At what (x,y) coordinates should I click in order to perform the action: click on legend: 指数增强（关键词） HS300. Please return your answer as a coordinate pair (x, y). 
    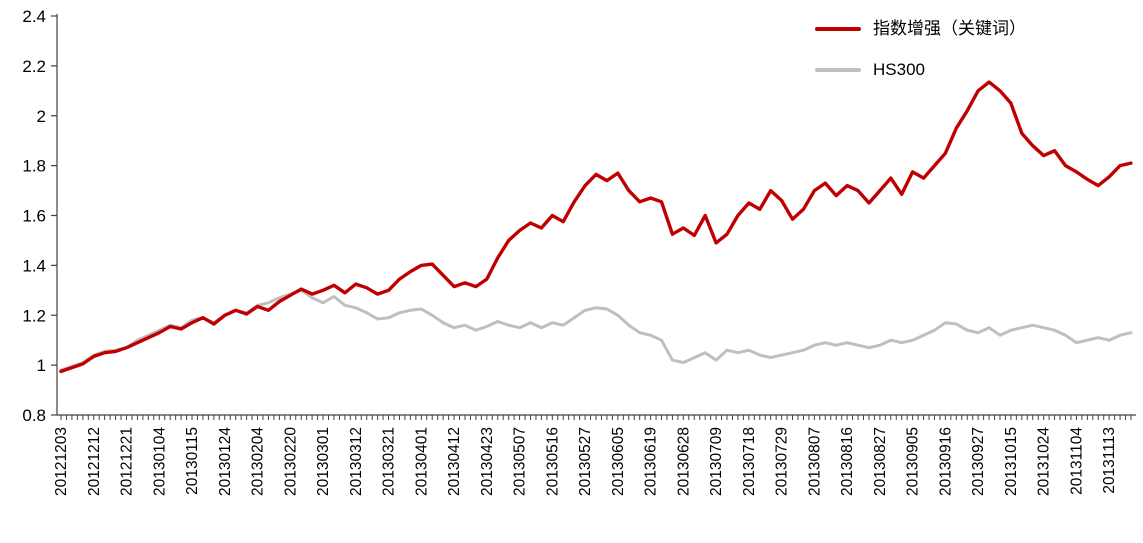
    Looking at the image, I should click on (920, 49).